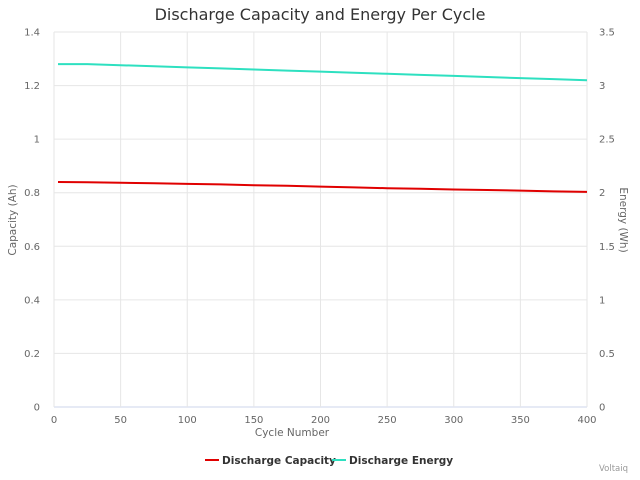  I want to click on y2-tick-label: 0, so click(602, 408).